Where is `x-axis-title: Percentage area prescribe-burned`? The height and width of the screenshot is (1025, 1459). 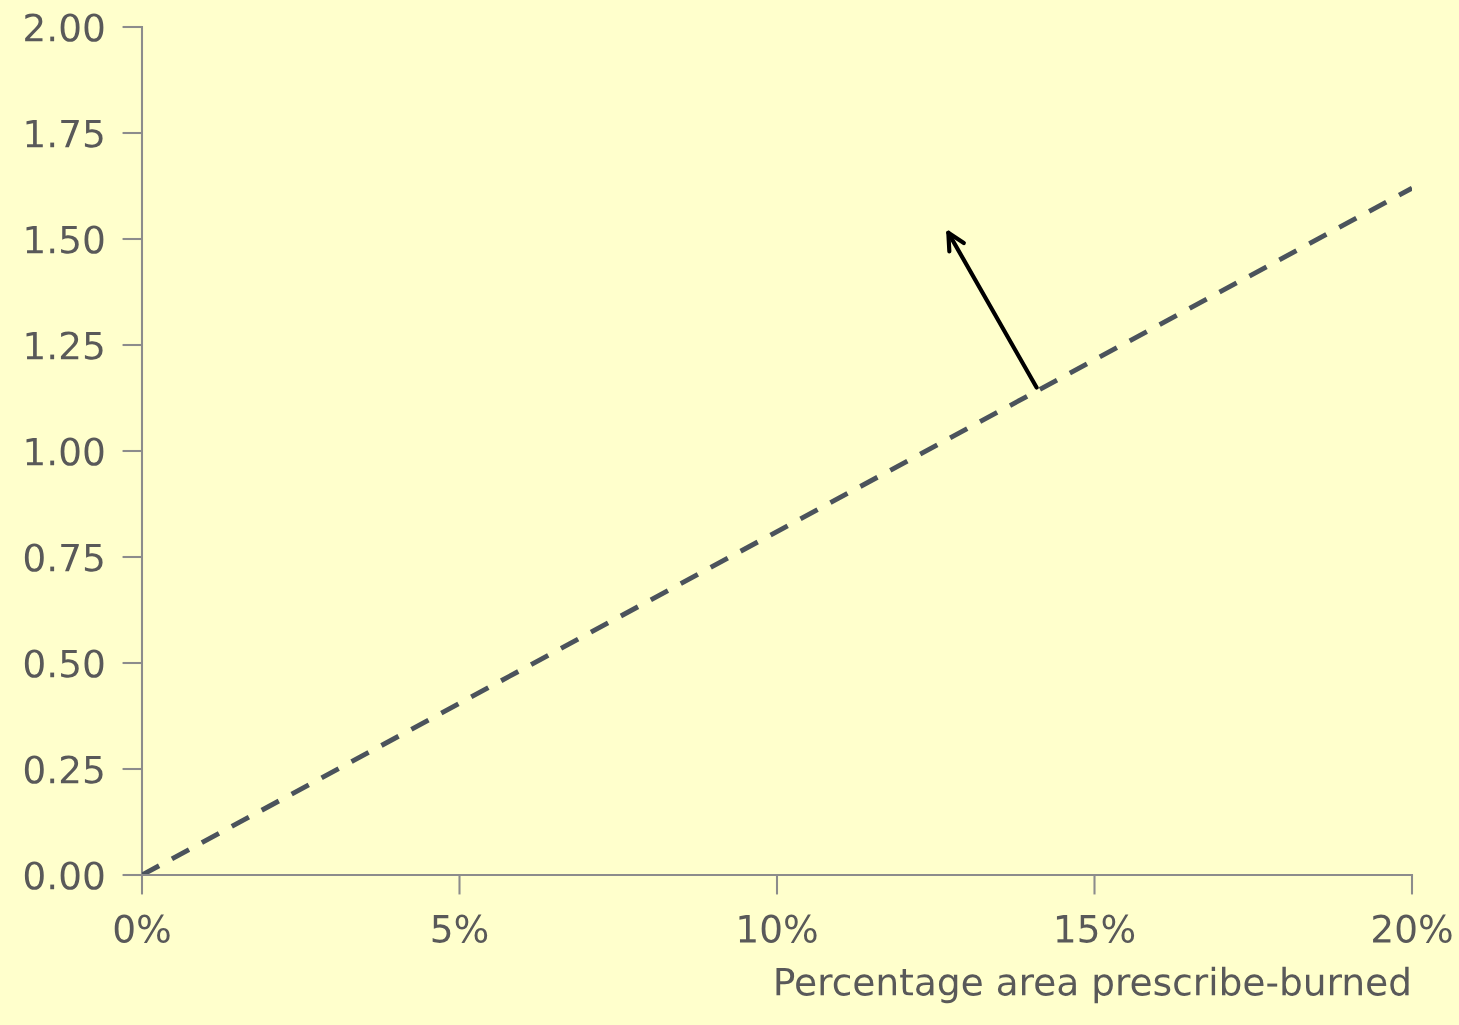
x-axis-title: Percentage area prescribe-burned is located at coordinates (1092, 985).